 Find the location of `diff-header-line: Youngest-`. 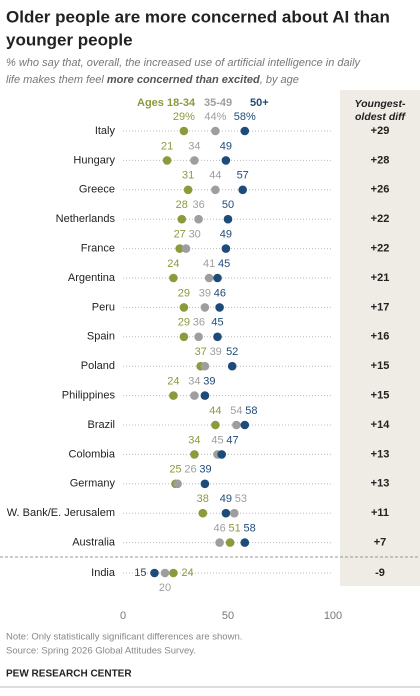

diff-header-line: Youngest- is located at coordinates (380, 104).